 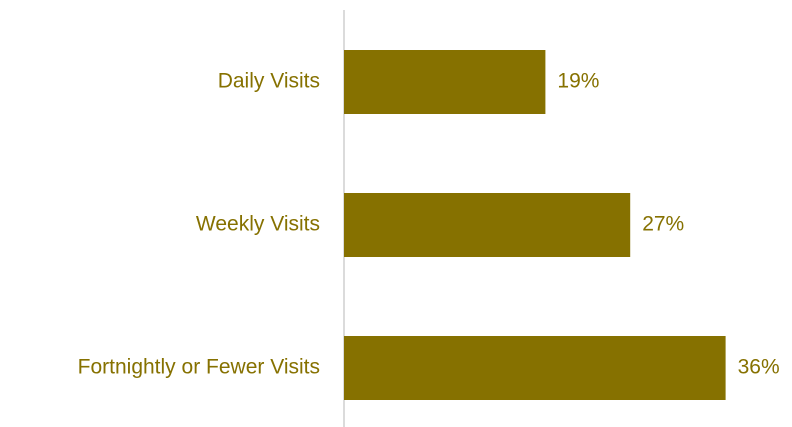 What do you see at coordinates (759, 367) in the screenshot?
I see `value-label: 36%` at bounding box center [759, 367].